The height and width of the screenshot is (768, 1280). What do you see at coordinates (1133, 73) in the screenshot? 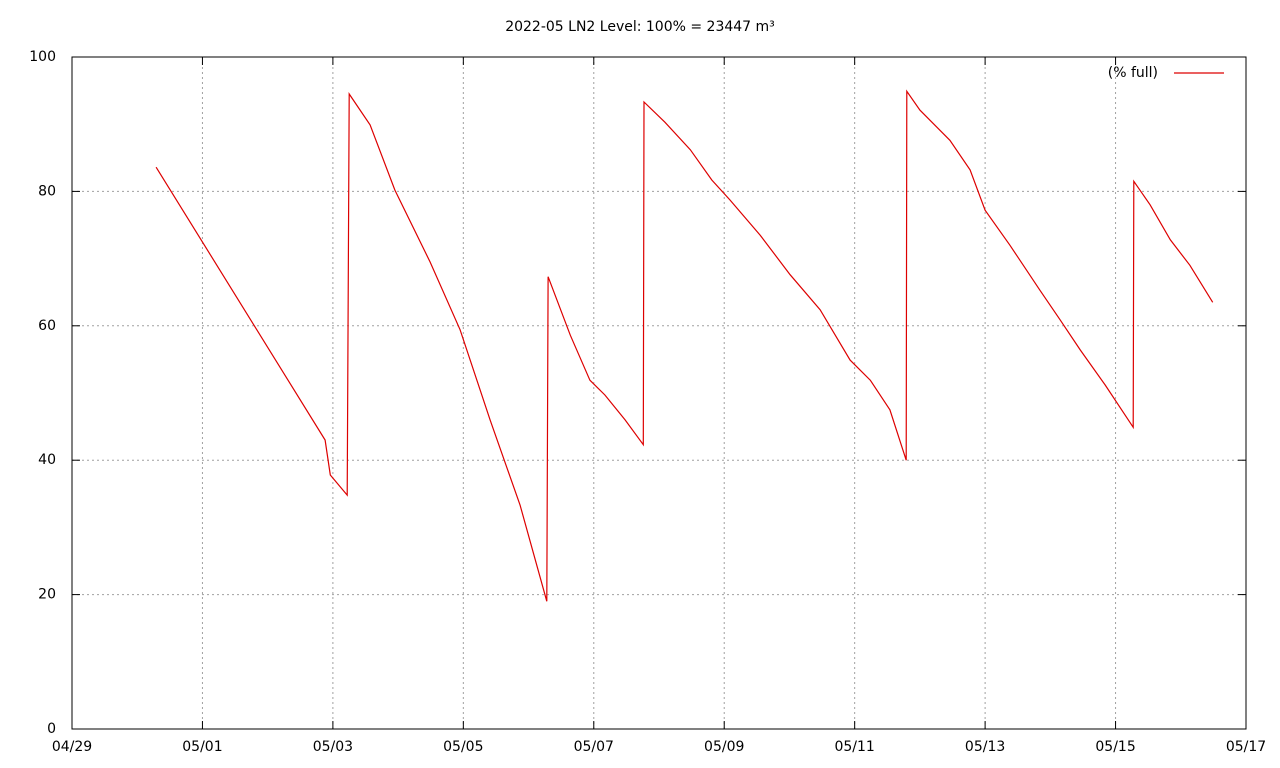
I see `legend-label: (% full)` at bounding box center [1133, 73].